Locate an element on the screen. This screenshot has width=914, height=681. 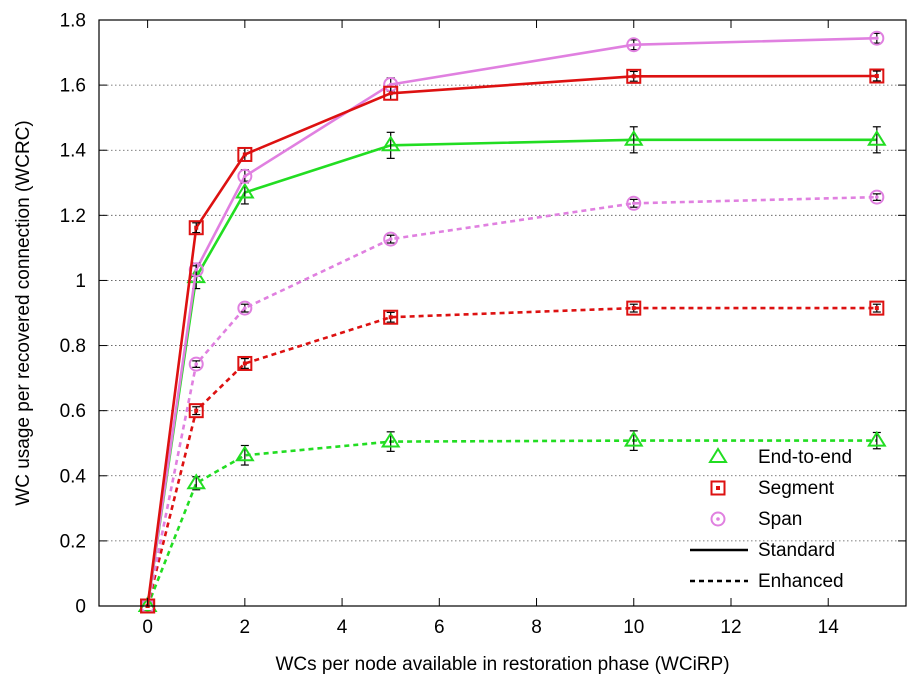
legend-label: End-to-end is located at coordinates (805, 457).